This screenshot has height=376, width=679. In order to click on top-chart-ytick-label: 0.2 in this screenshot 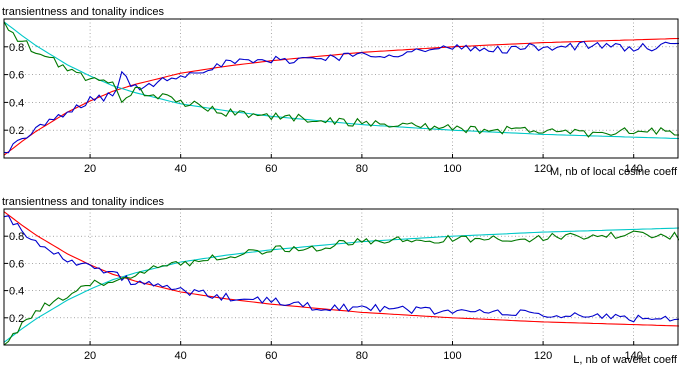, I will do `click(16, 131)`.